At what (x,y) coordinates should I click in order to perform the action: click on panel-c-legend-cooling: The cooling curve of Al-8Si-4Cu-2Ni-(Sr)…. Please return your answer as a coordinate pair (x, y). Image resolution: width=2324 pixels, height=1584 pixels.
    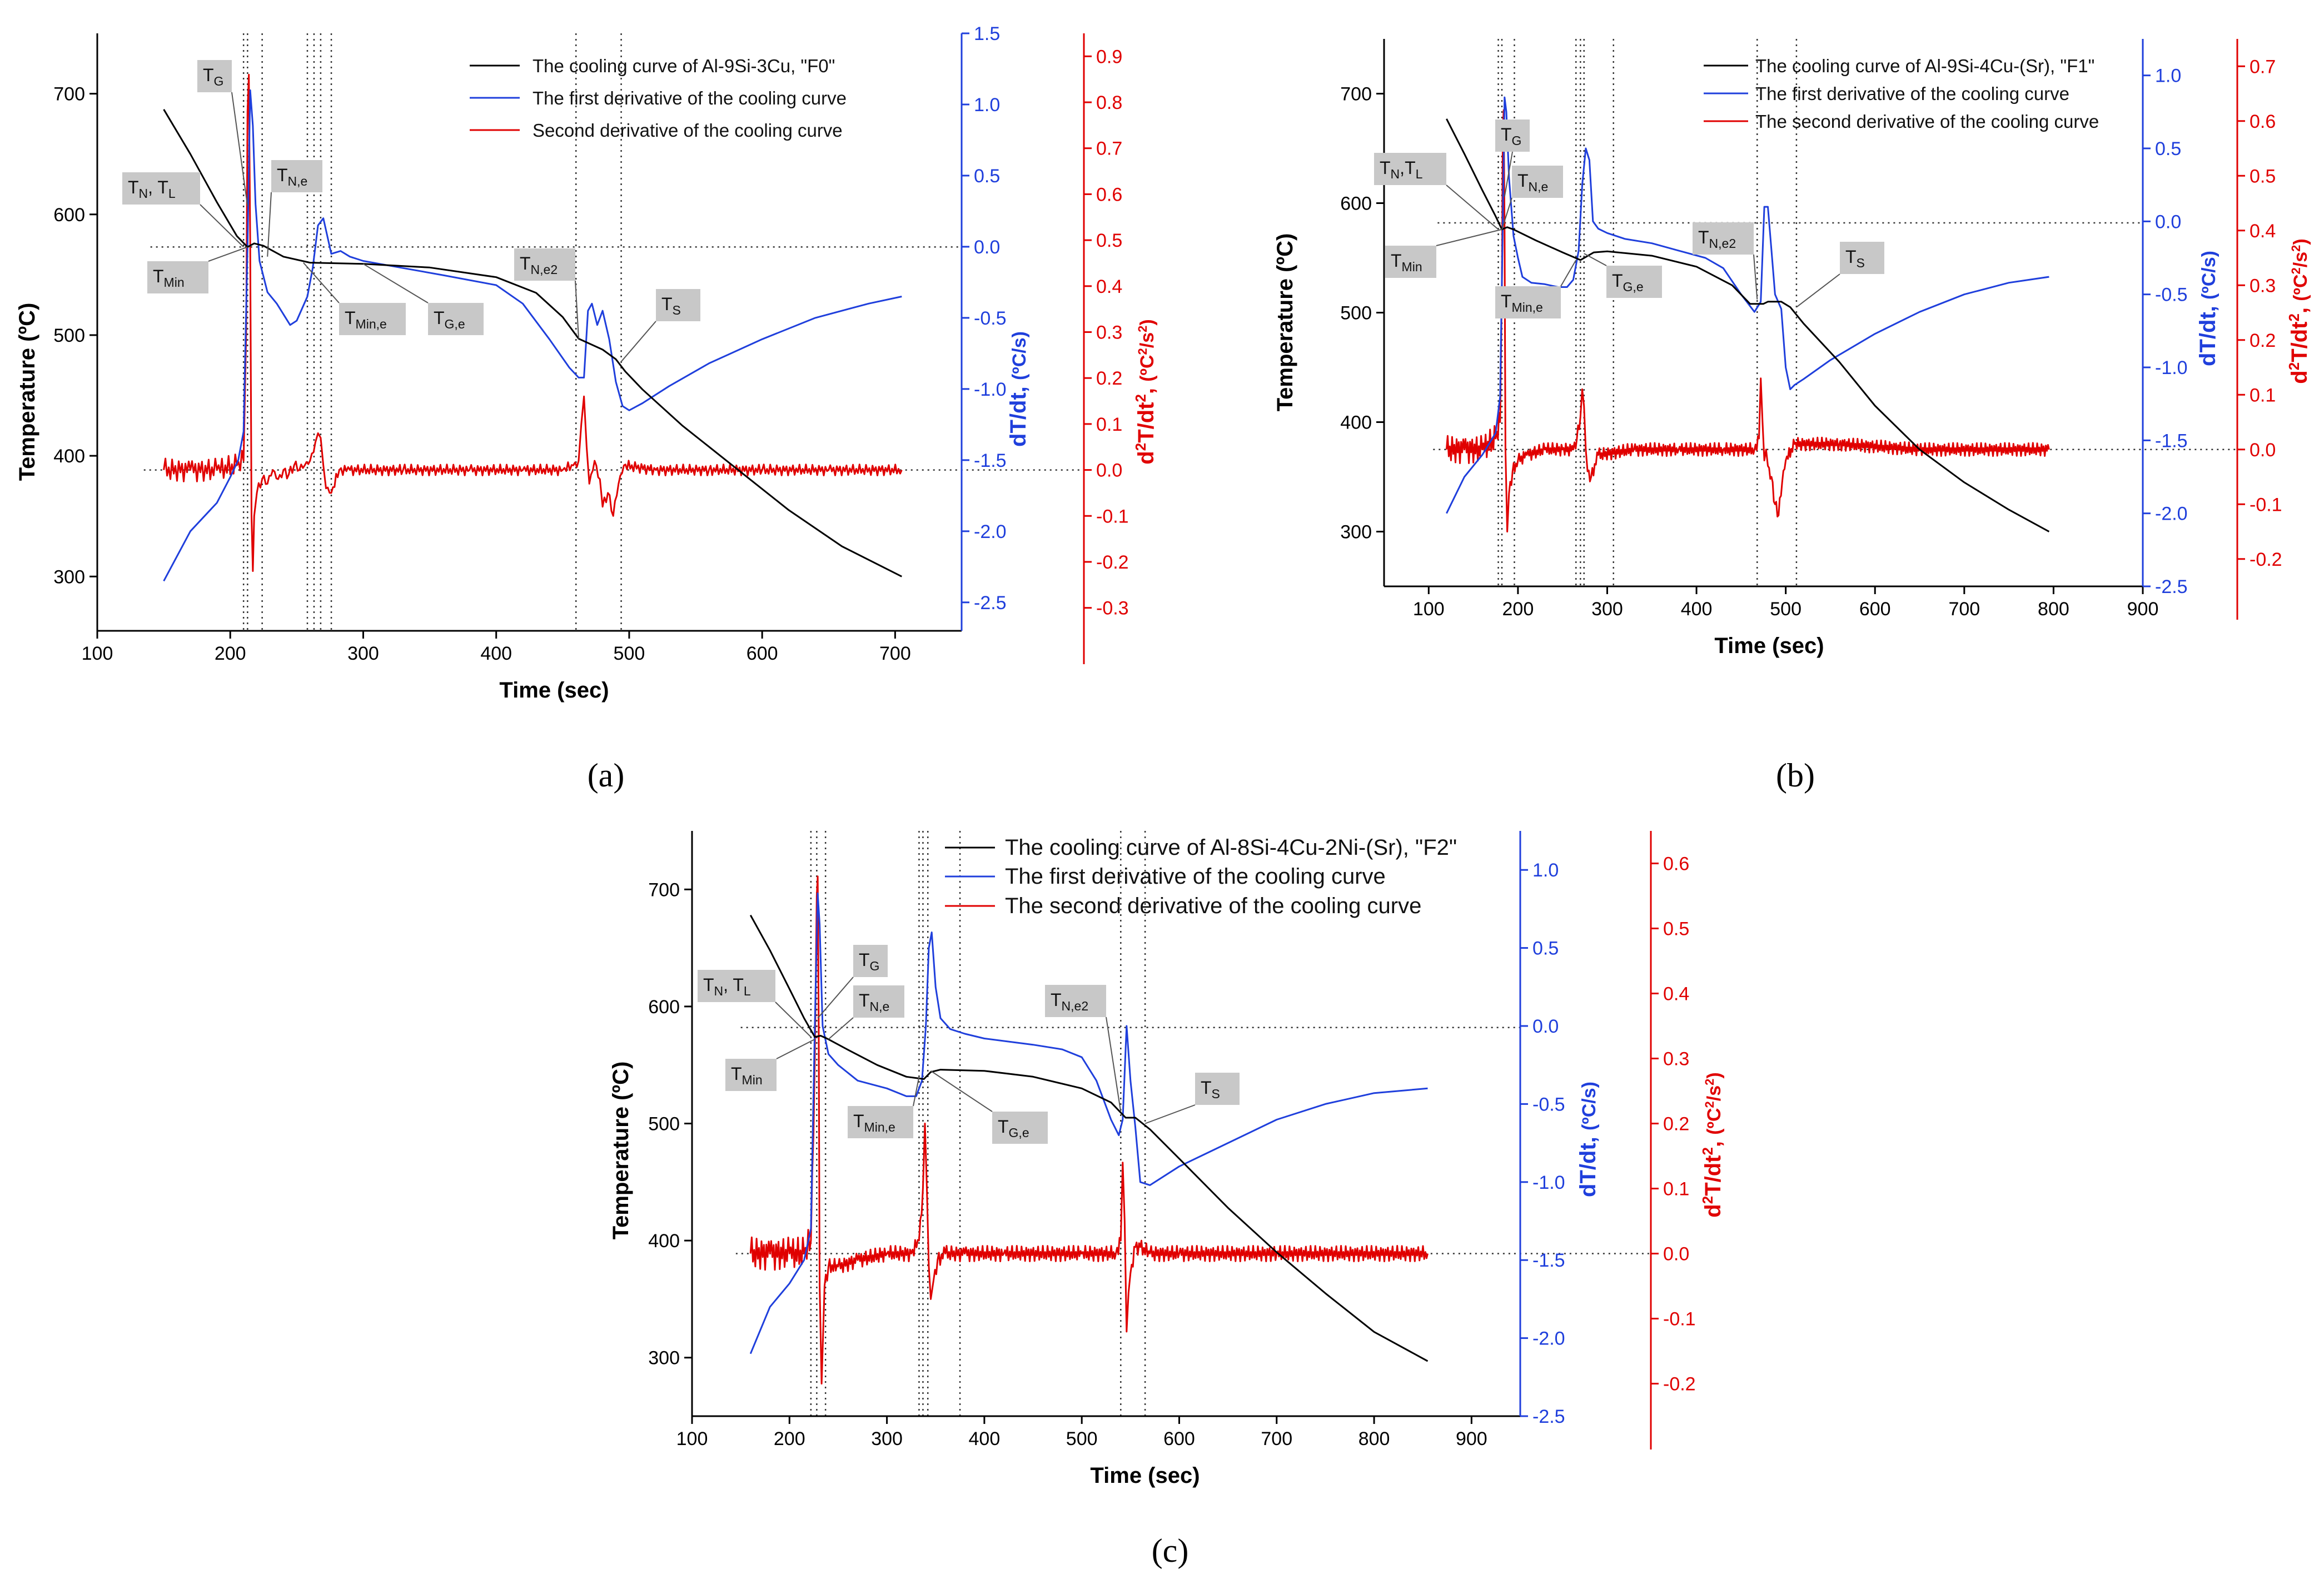
    Looking at the image, I should click on (1231, 847).